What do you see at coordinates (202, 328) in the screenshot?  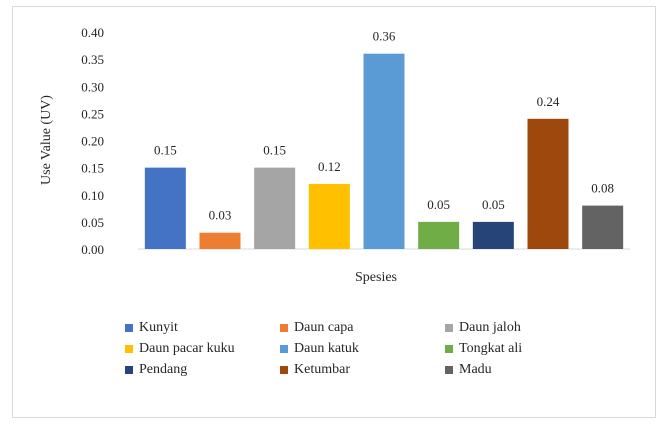 I see `legend-item: Kunyit` at bounding box center [202, 328].